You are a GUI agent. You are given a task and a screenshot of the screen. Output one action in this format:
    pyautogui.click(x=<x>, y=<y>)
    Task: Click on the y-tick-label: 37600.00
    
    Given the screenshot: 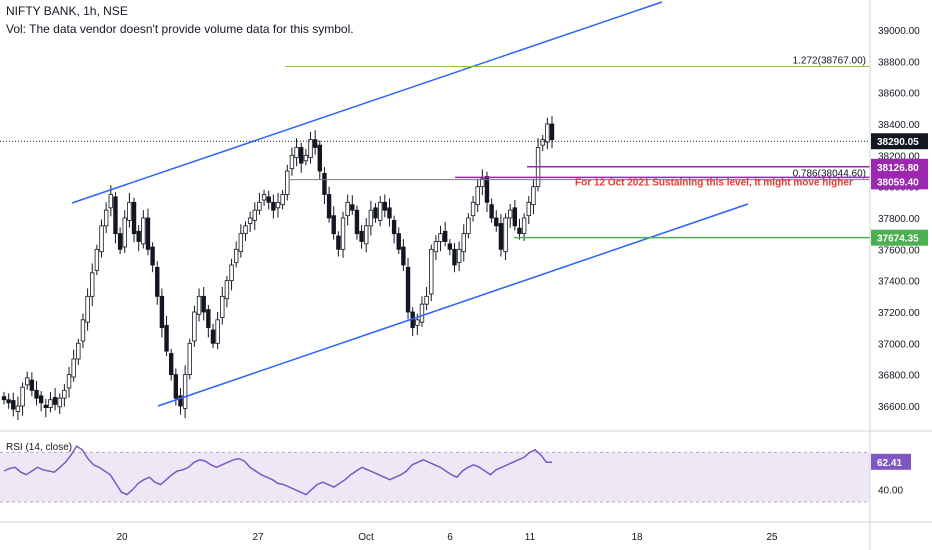 What is the action you would take?
    pyautogui.click(x=899, y=250)
    